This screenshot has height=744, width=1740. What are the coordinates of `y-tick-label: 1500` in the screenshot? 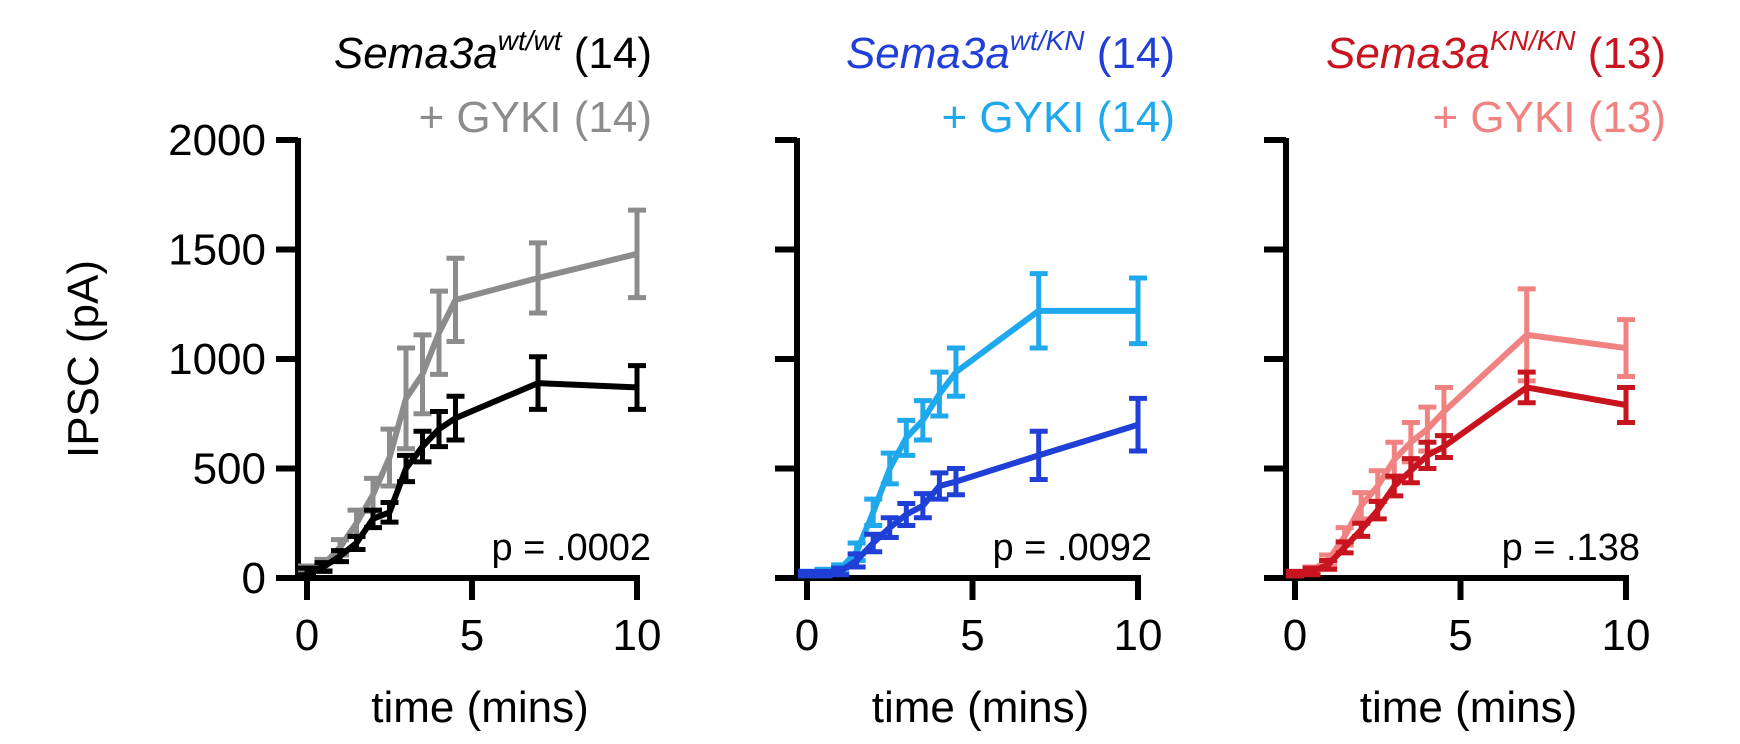 It's located at (217, 250).